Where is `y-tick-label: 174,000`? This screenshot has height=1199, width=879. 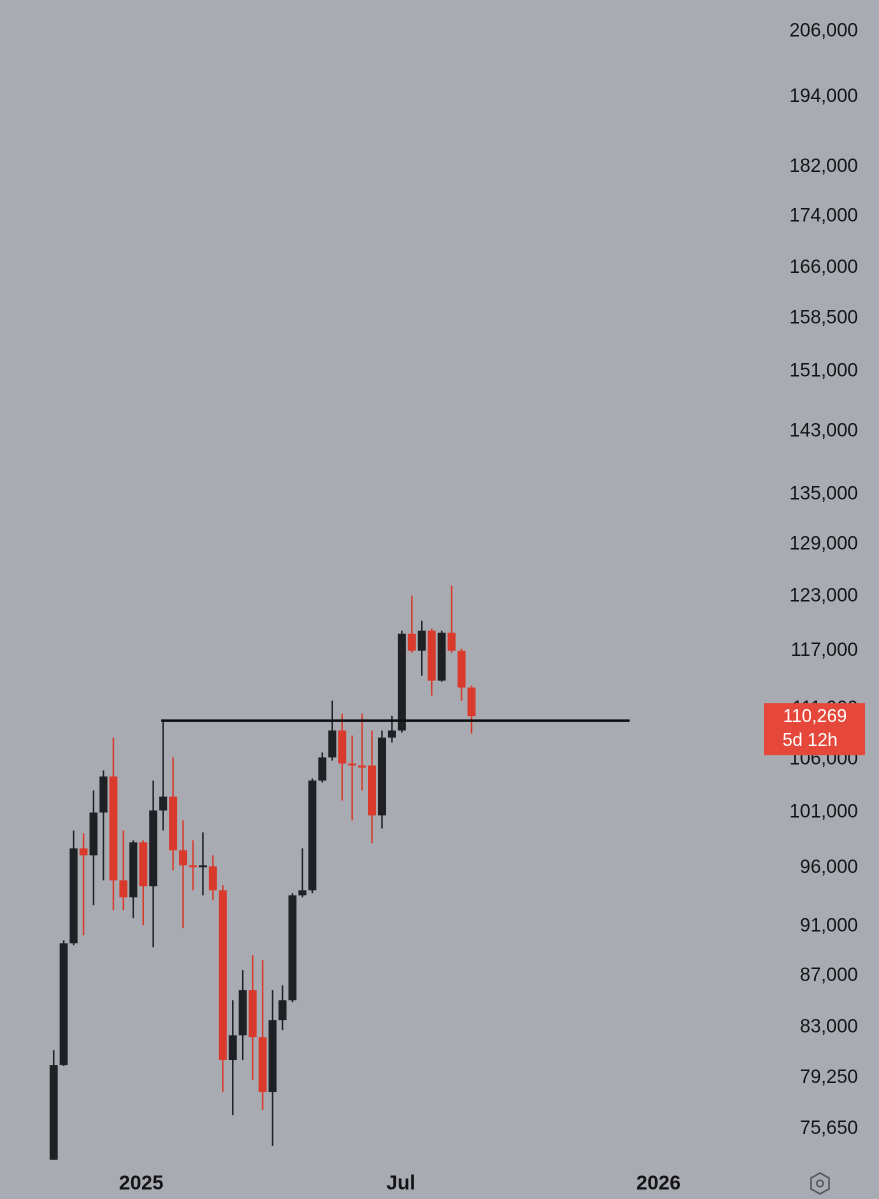
y-tick-label: 174,000 is located at coordinates (823, 215).